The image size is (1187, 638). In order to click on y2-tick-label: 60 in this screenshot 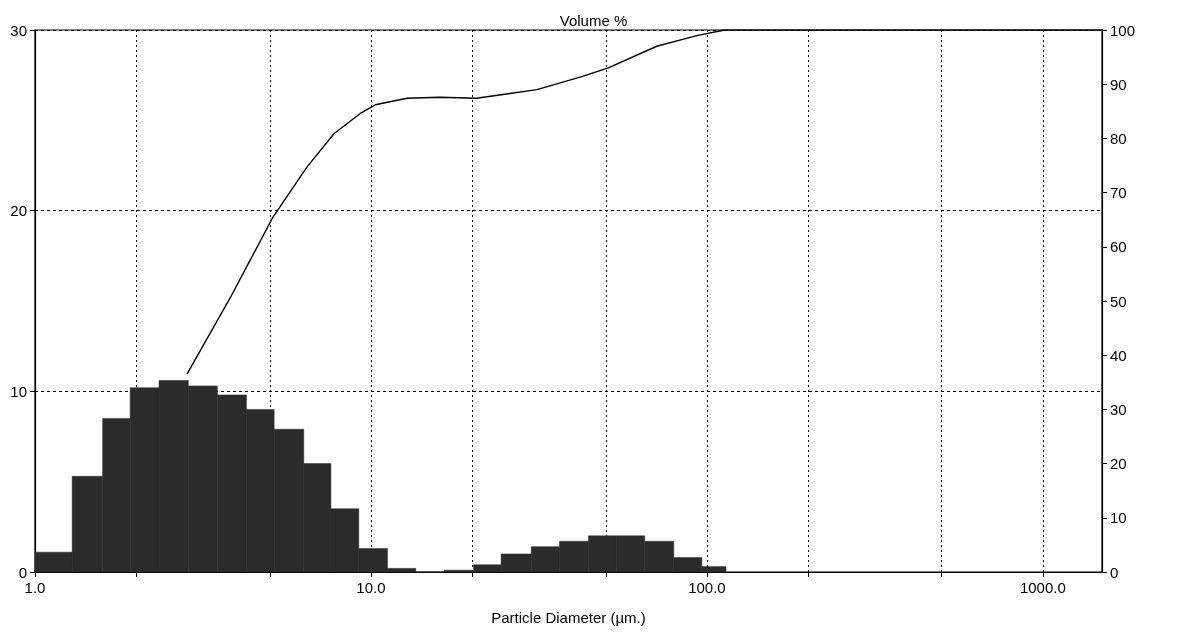, I will do `click(1118, 247)`.